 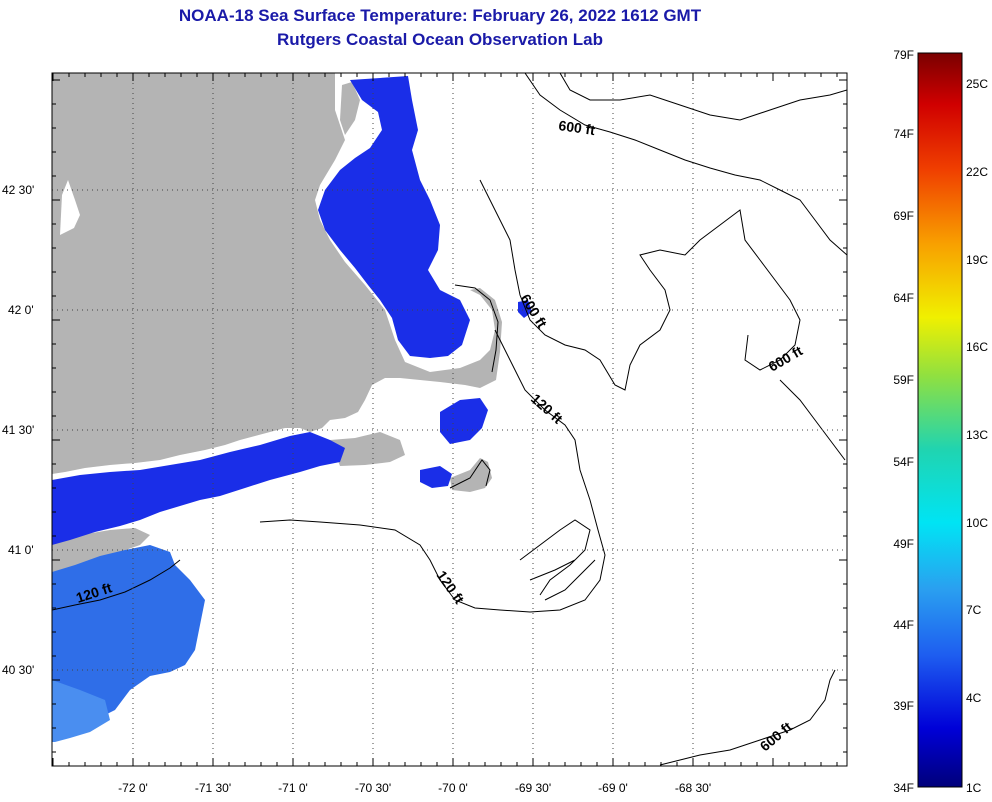 What do you see at coordinates (903, 462) in the screenshot?
I see `colorbar-label-f: 54F` at bounding box center [903, 462].